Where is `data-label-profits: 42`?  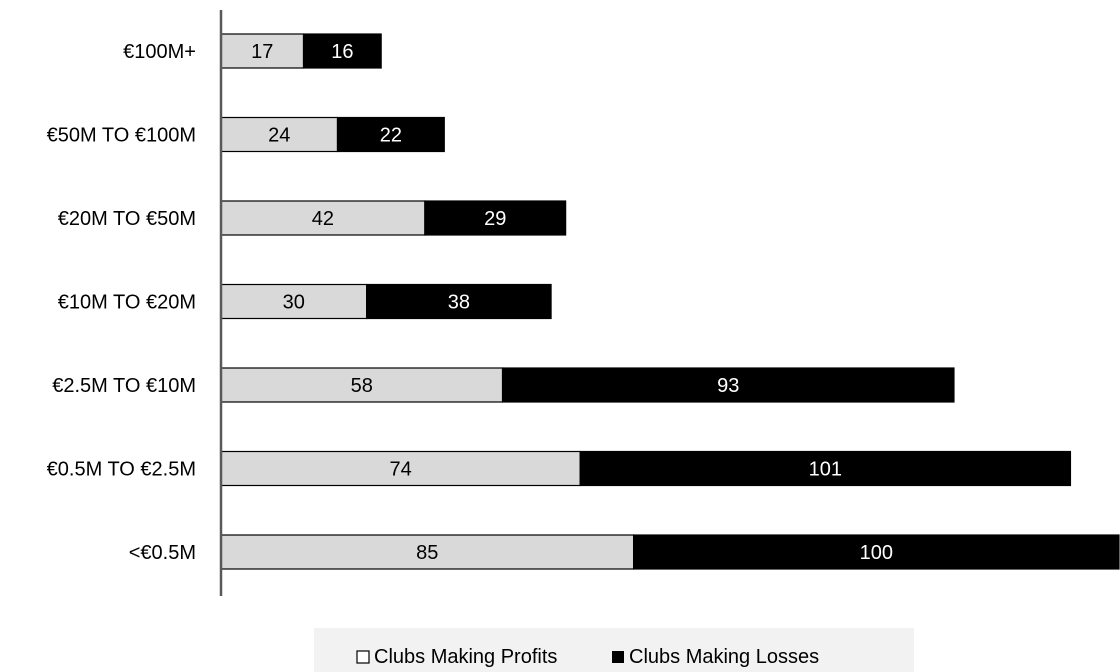
data-label-profits: 42 is located at coordinates (323, 219).